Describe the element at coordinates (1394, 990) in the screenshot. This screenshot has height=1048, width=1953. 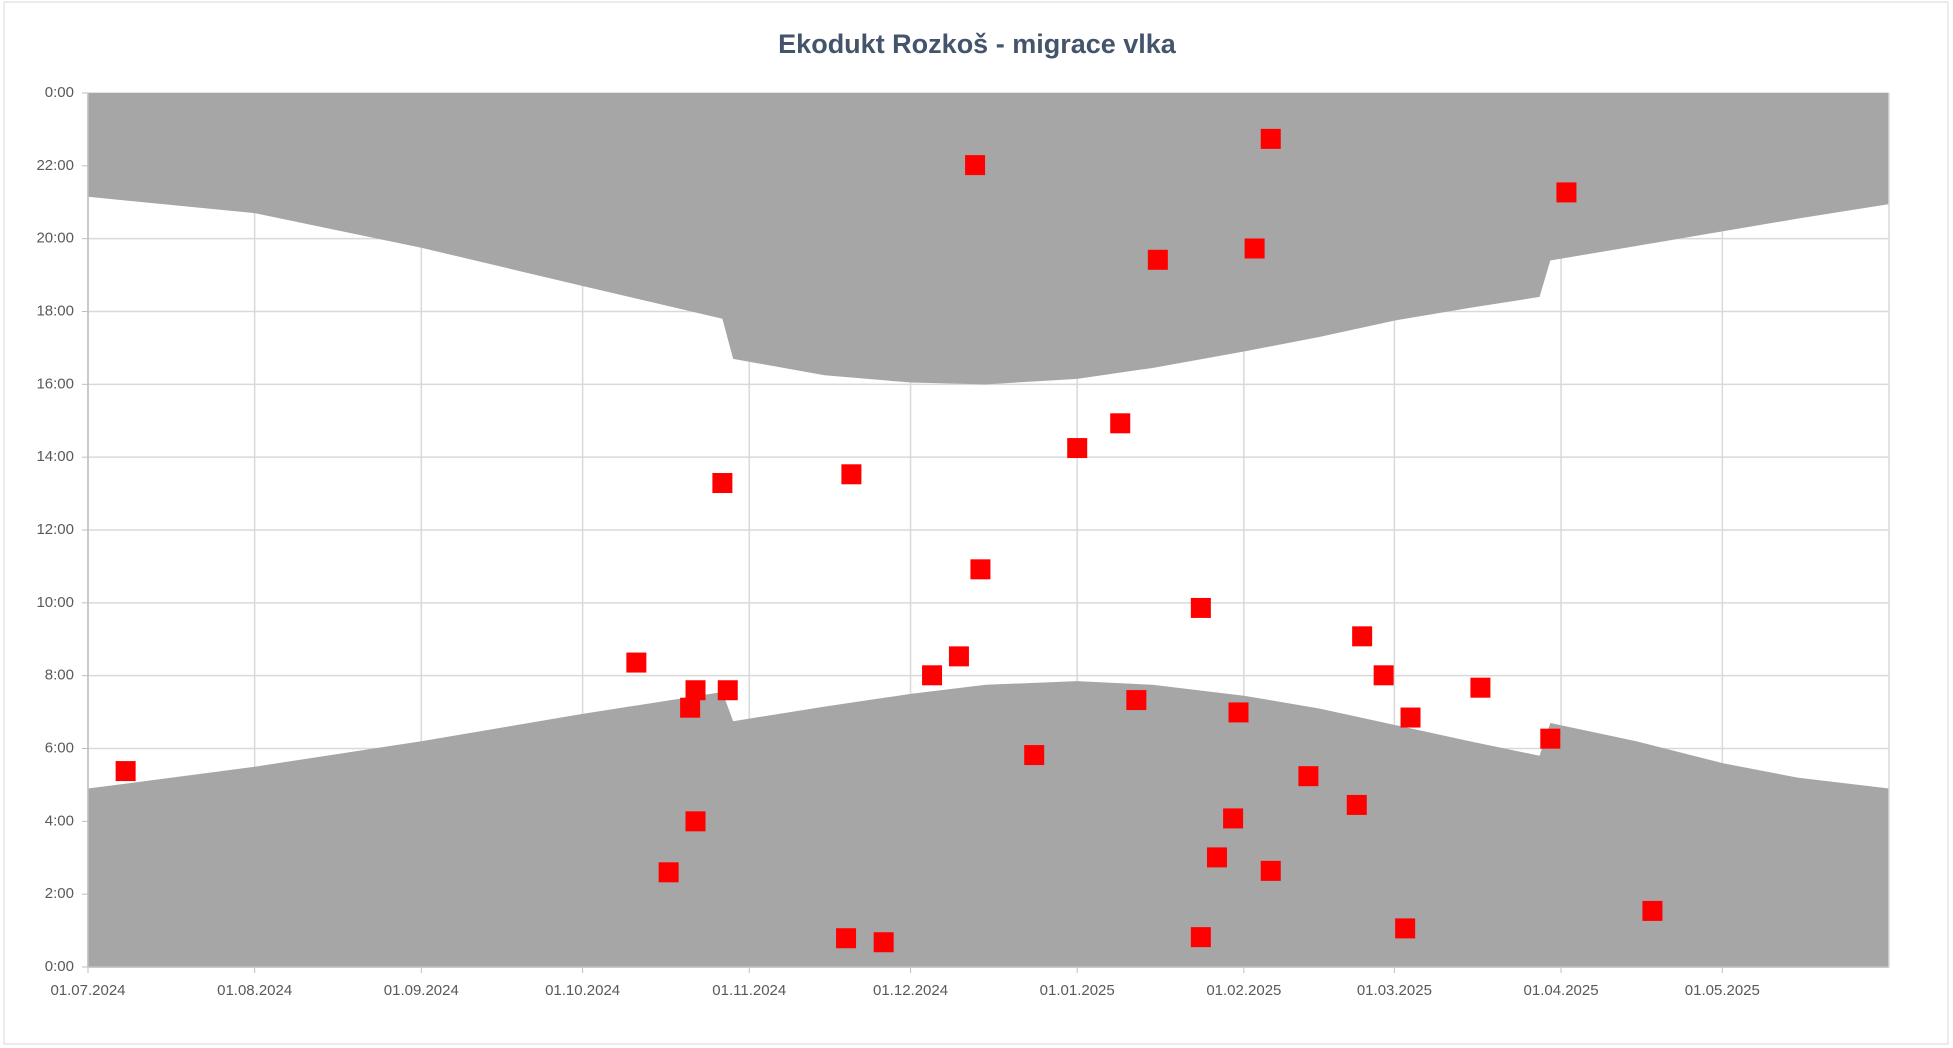
I see `x-tick-label: 01.03.2025` at that location.